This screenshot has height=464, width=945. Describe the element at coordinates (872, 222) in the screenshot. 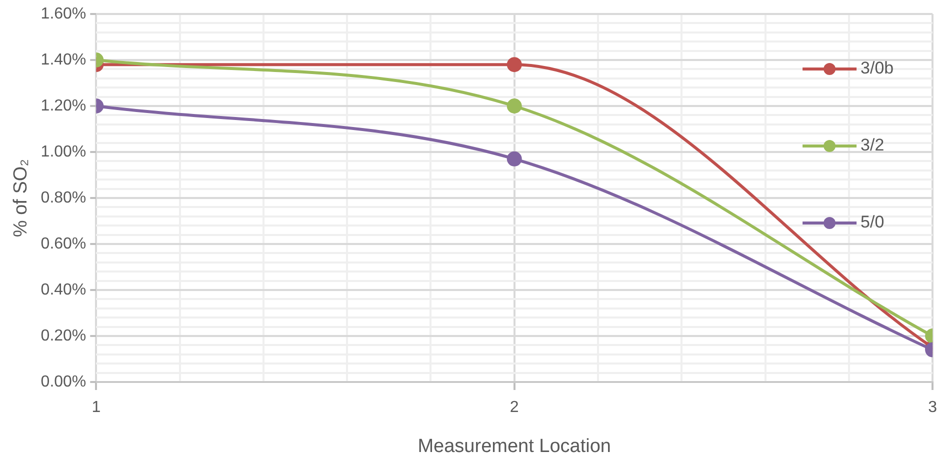

I see `legend-label: 5/0` at that location.